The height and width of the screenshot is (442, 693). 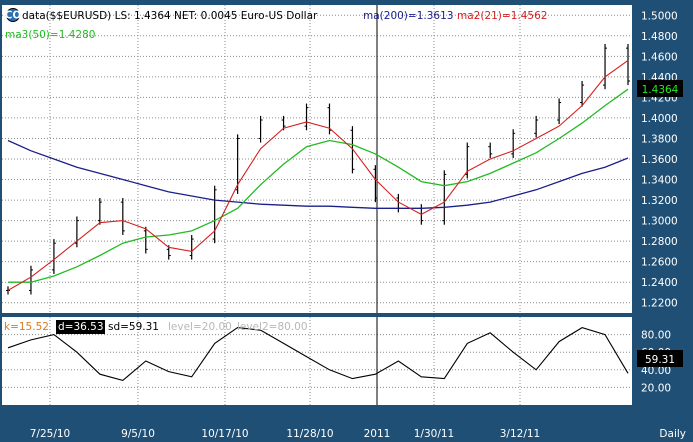 I want to click on osc-level2-label: level2=80.00, so click(x=272, y=327).